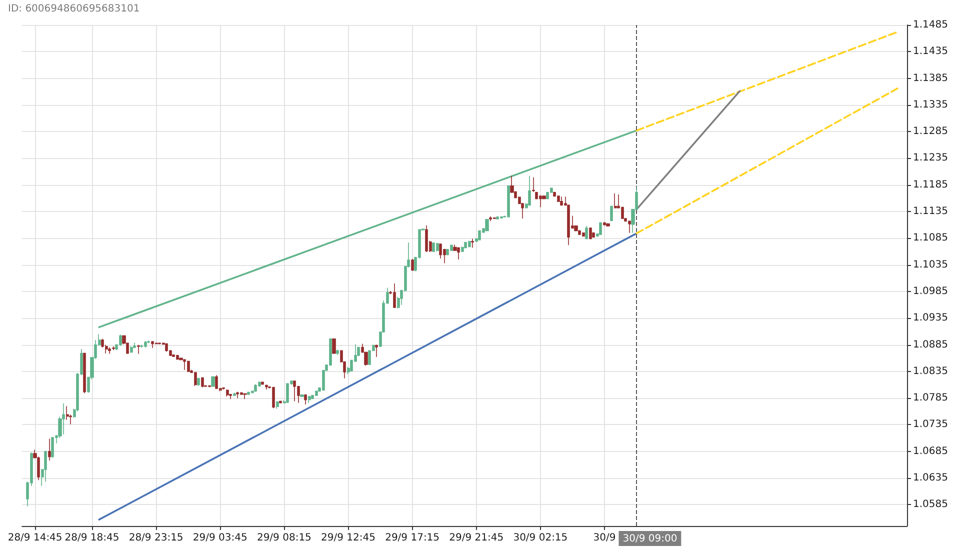 Image resolution: width=960 pixels, height=550 pixels. I want to click on y-tick-label: 1.0585, so click(930, 504).